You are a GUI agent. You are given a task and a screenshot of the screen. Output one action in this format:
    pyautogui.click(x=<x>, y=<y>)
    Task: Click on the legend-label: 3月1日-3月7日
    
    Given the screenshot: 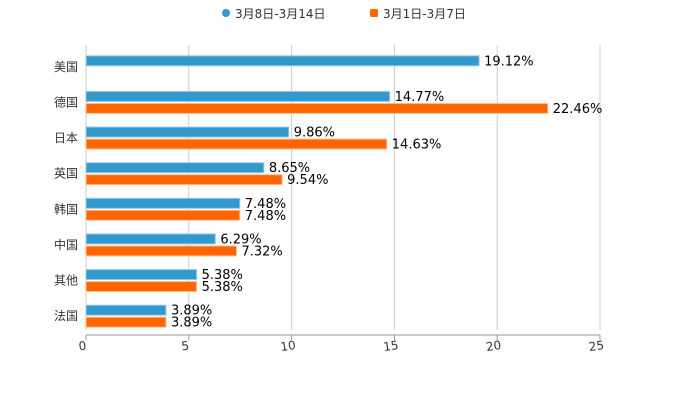 What is the action you would take?
    pyautogui.click(x=424, y=14)
    